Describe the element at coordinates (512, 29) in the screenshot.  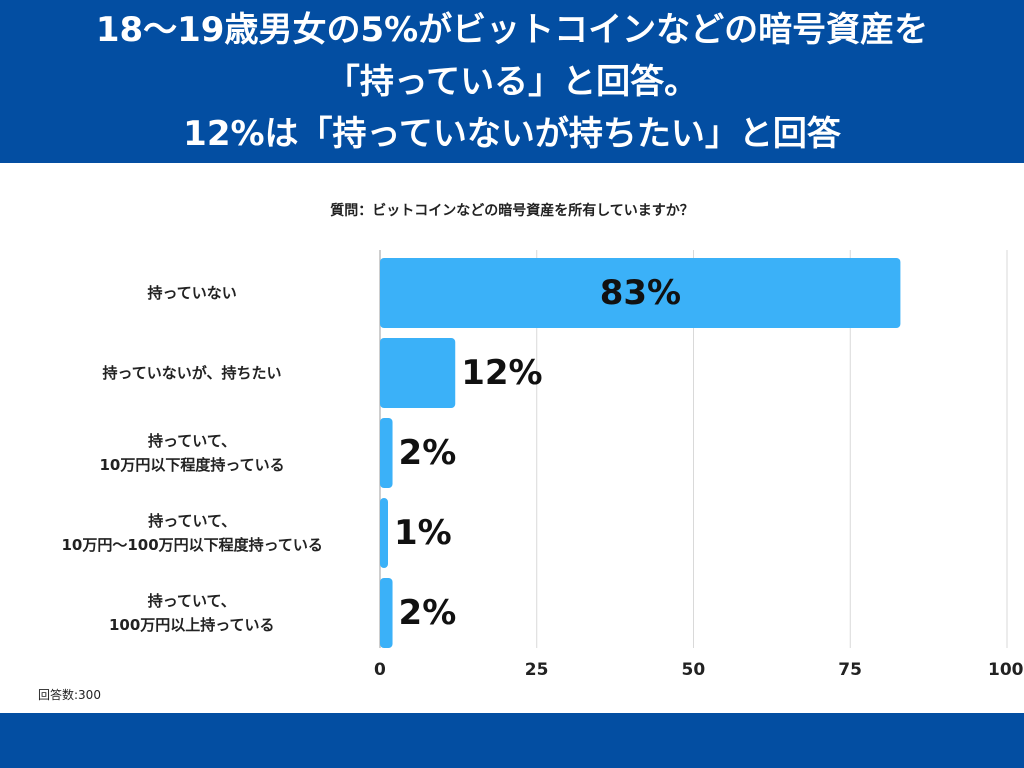
I see `headline-line-1: 18〜19歳男女の5%がビットコインなどの暗号資産を` at that location.